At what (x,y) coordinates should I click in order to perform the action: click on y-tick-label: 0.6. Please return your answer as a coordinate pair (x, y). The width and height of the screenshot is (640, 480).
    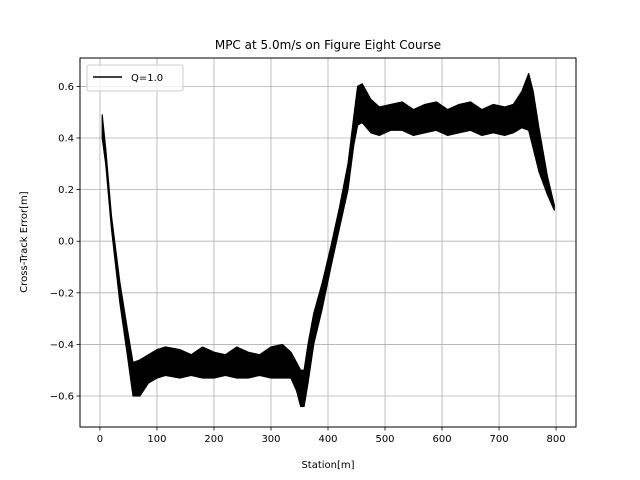
    Looking at the image, I should click on (66, 87).